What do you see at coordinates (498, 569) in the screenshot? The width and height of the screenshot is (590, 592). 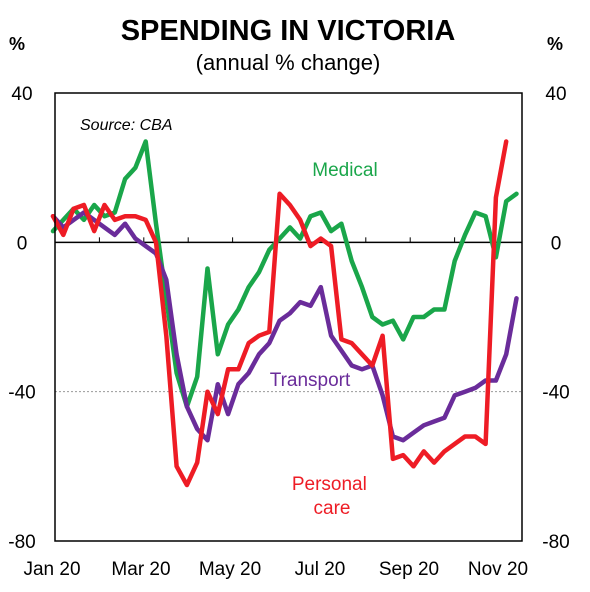 I see `x-tick-label: Nov 20` at bounding box center [498, 569].